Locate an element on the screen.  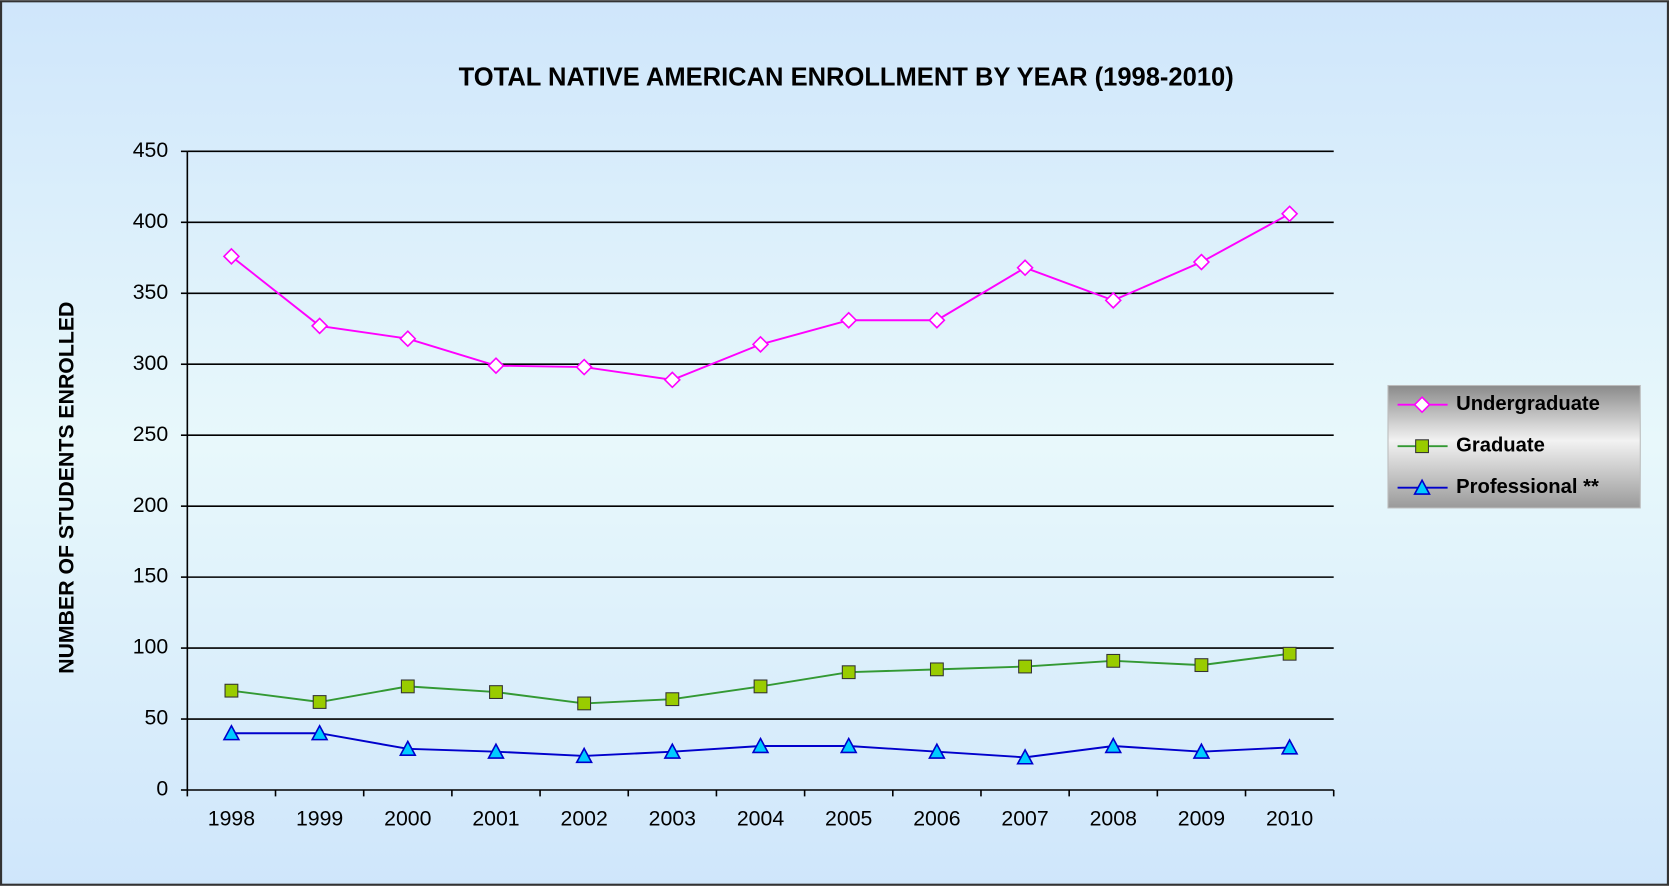
x-tick-label: 2008 is located at coordinates (1113, 818).